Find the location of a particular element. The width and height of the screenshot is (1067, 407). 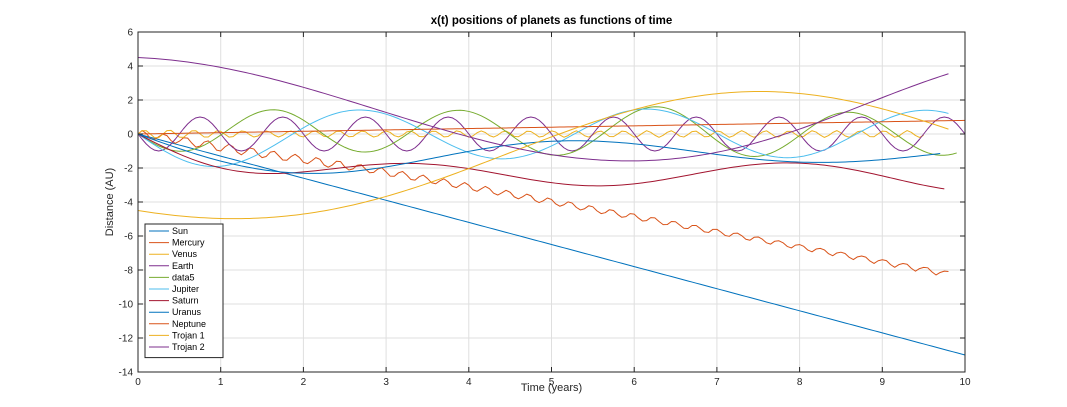

y-tick-label: -2 is located at coordinates (128, 169).